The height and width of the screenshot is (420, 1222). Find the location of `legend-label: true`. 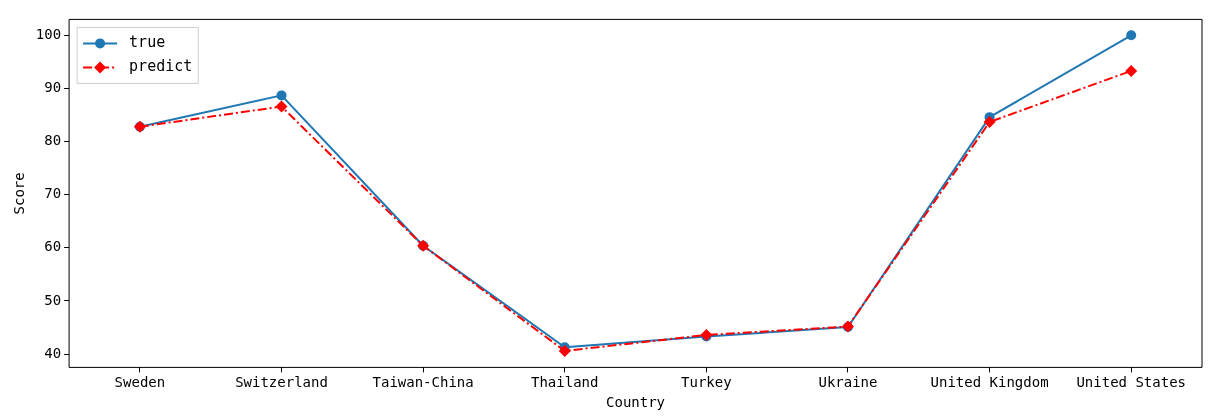

legend-label: true is located at coordinates (147, 42).